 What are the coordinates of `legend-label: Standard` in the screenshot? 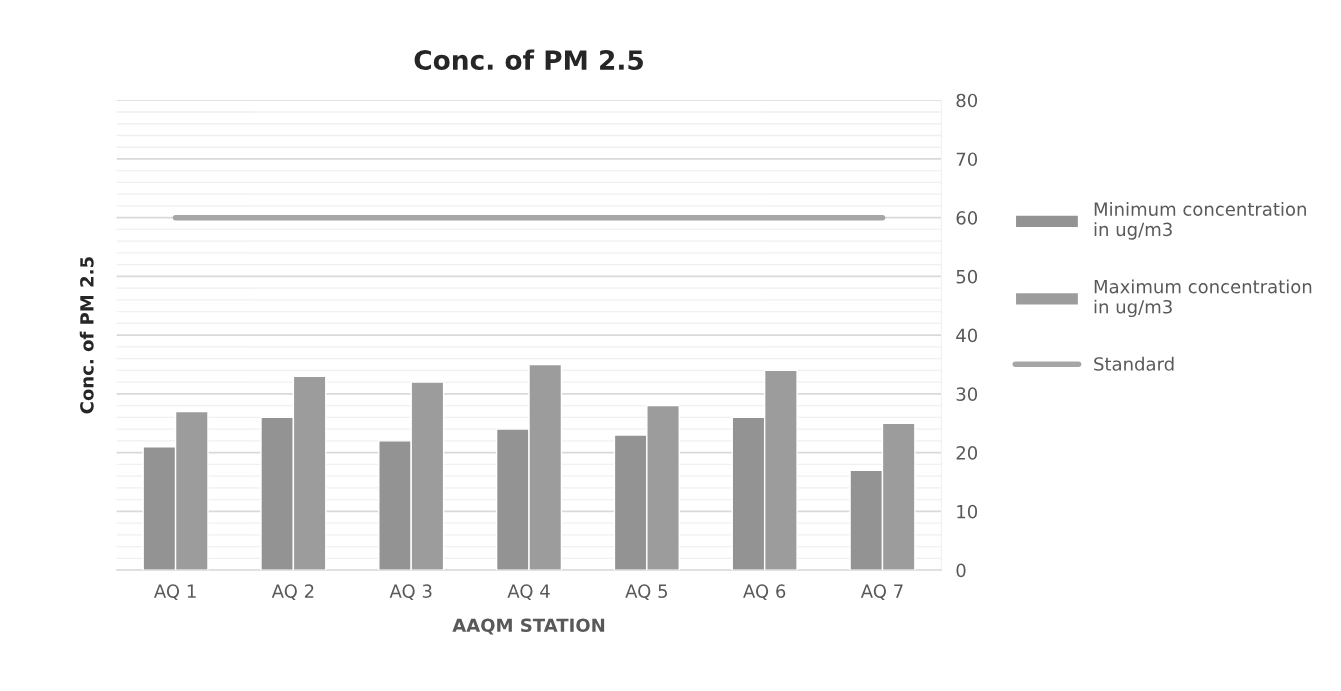 It's located at (1134, 363).